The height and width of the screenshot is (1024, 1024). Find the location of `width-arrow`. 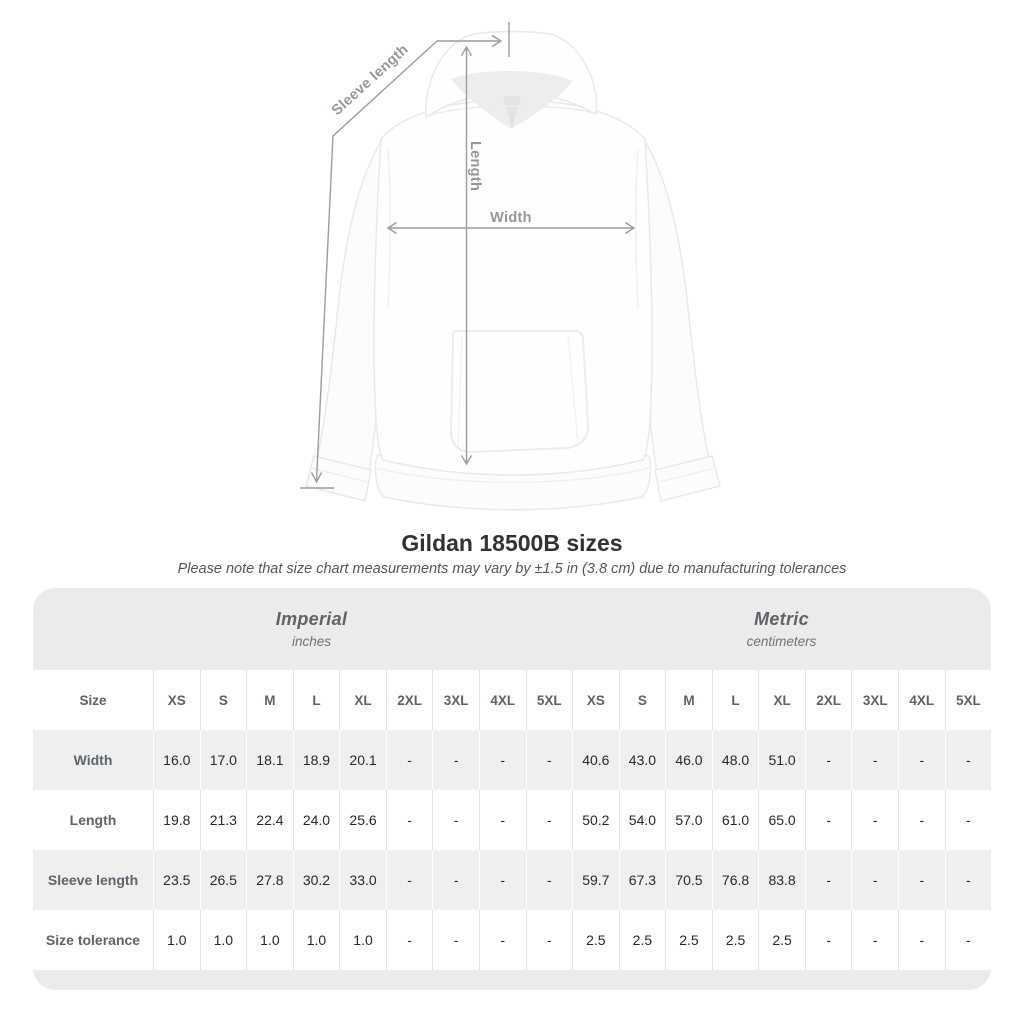

width-arrow is located at coordinates (511, 228).